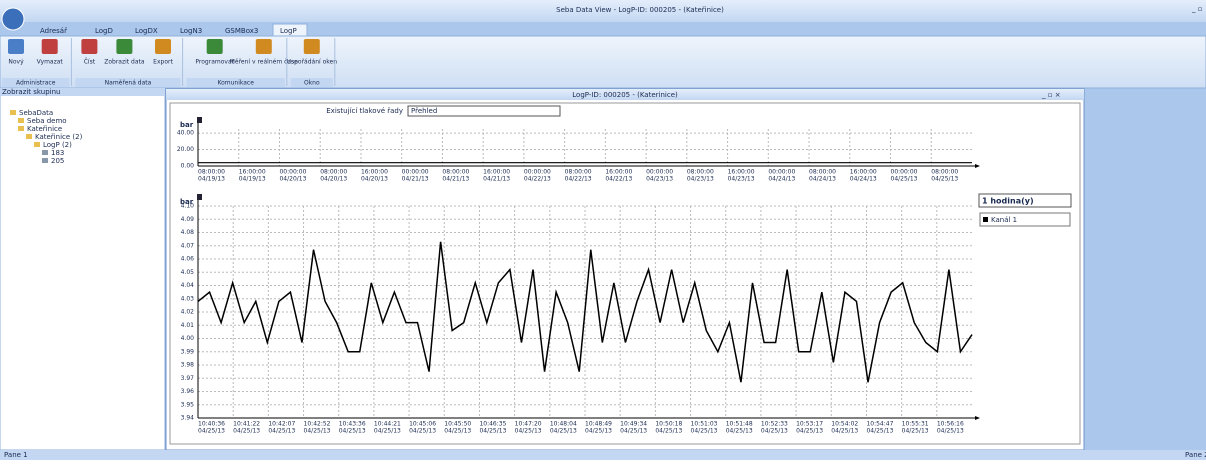  Describe the element at coordinates (188, 206) in the screenshot. I see `y-tick-label: 4.10` at that location.